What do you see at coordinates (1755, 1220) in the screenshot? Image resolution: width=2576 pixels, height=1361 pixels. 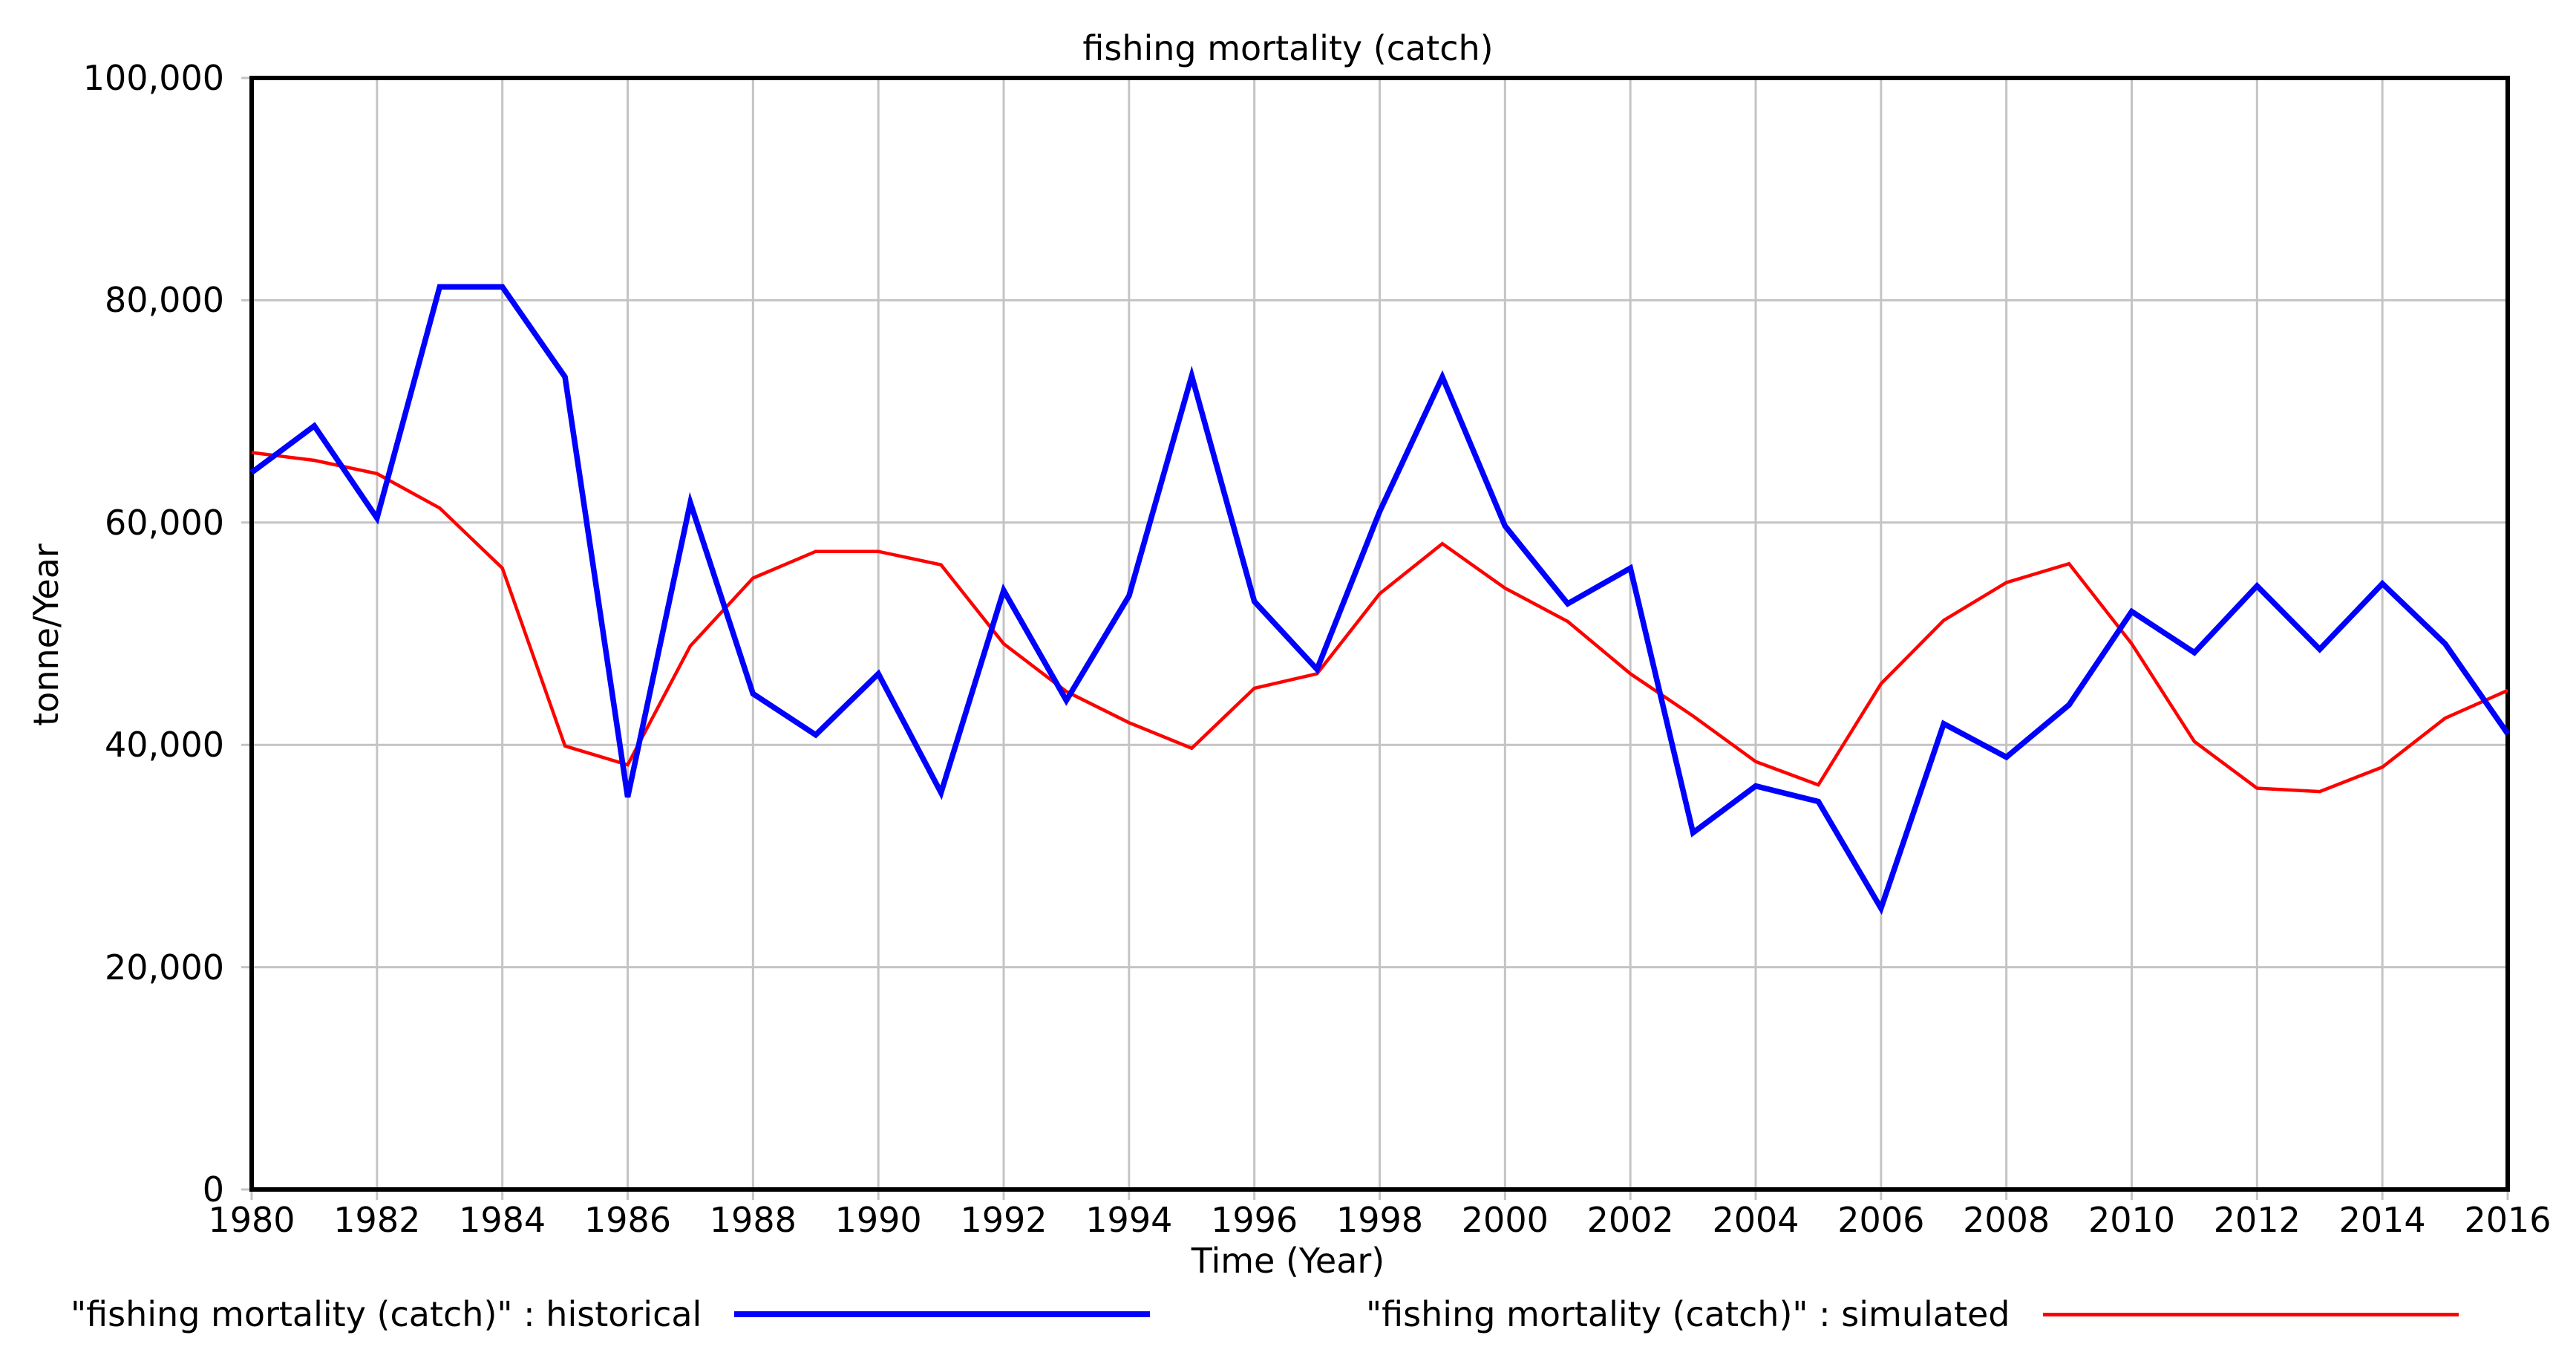 I see `x-tick-label: 2004` at bounding box center [1755, 1220].